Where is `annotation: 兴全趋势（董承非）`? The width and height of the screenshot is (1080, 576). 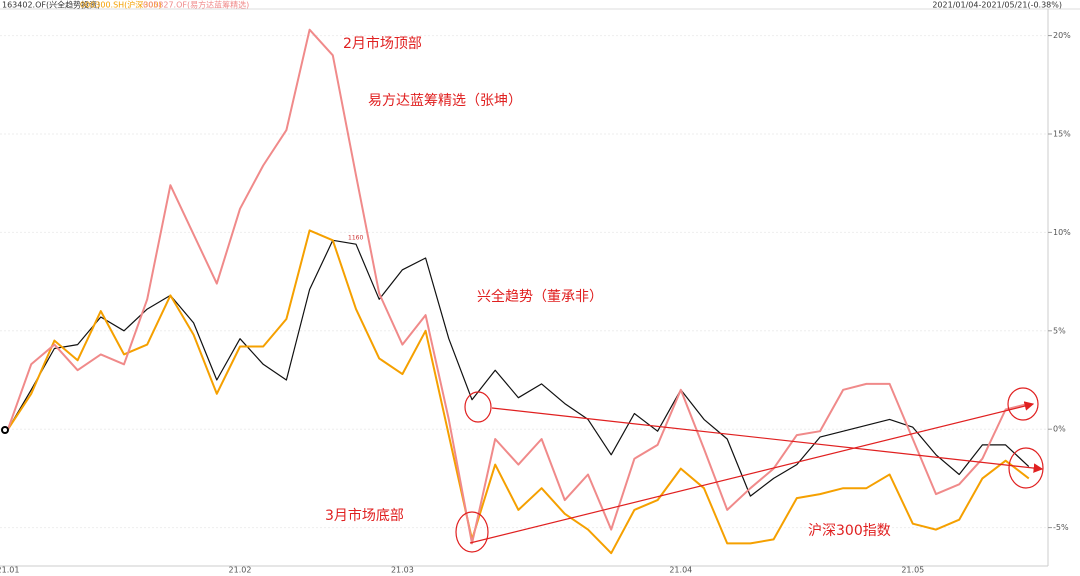
annotation: 兴全趋势（董承非） is located at coordinates (540, 296).